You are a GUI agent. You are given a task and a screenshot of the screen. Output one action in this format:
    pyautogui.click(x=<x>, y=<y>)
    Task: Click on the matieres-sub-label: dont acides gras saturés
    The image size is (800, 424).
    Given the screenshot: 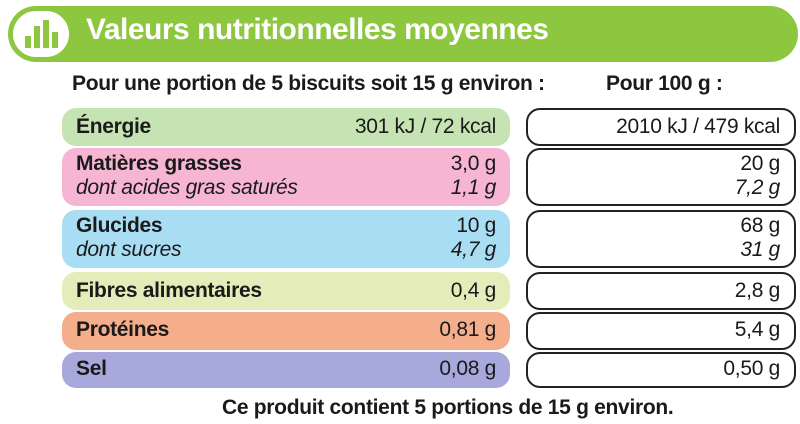 What is the action you would take?
    pyautogui.click(x=187, y=187)
    